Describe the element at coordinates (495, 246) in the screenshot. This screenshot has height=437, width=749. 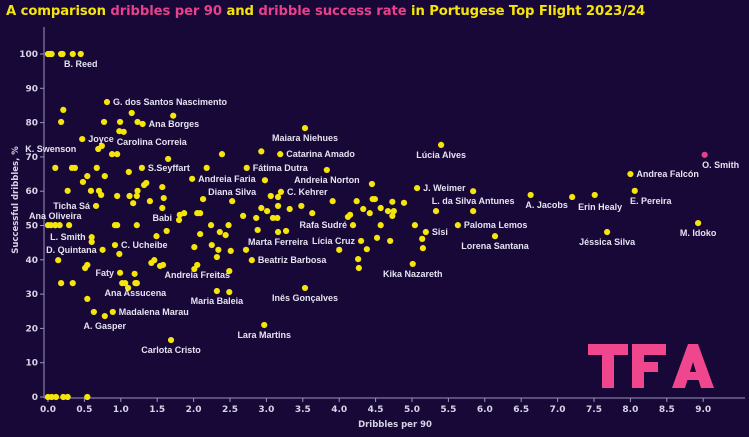
I see `point-label: Lorena Santana` at that location.